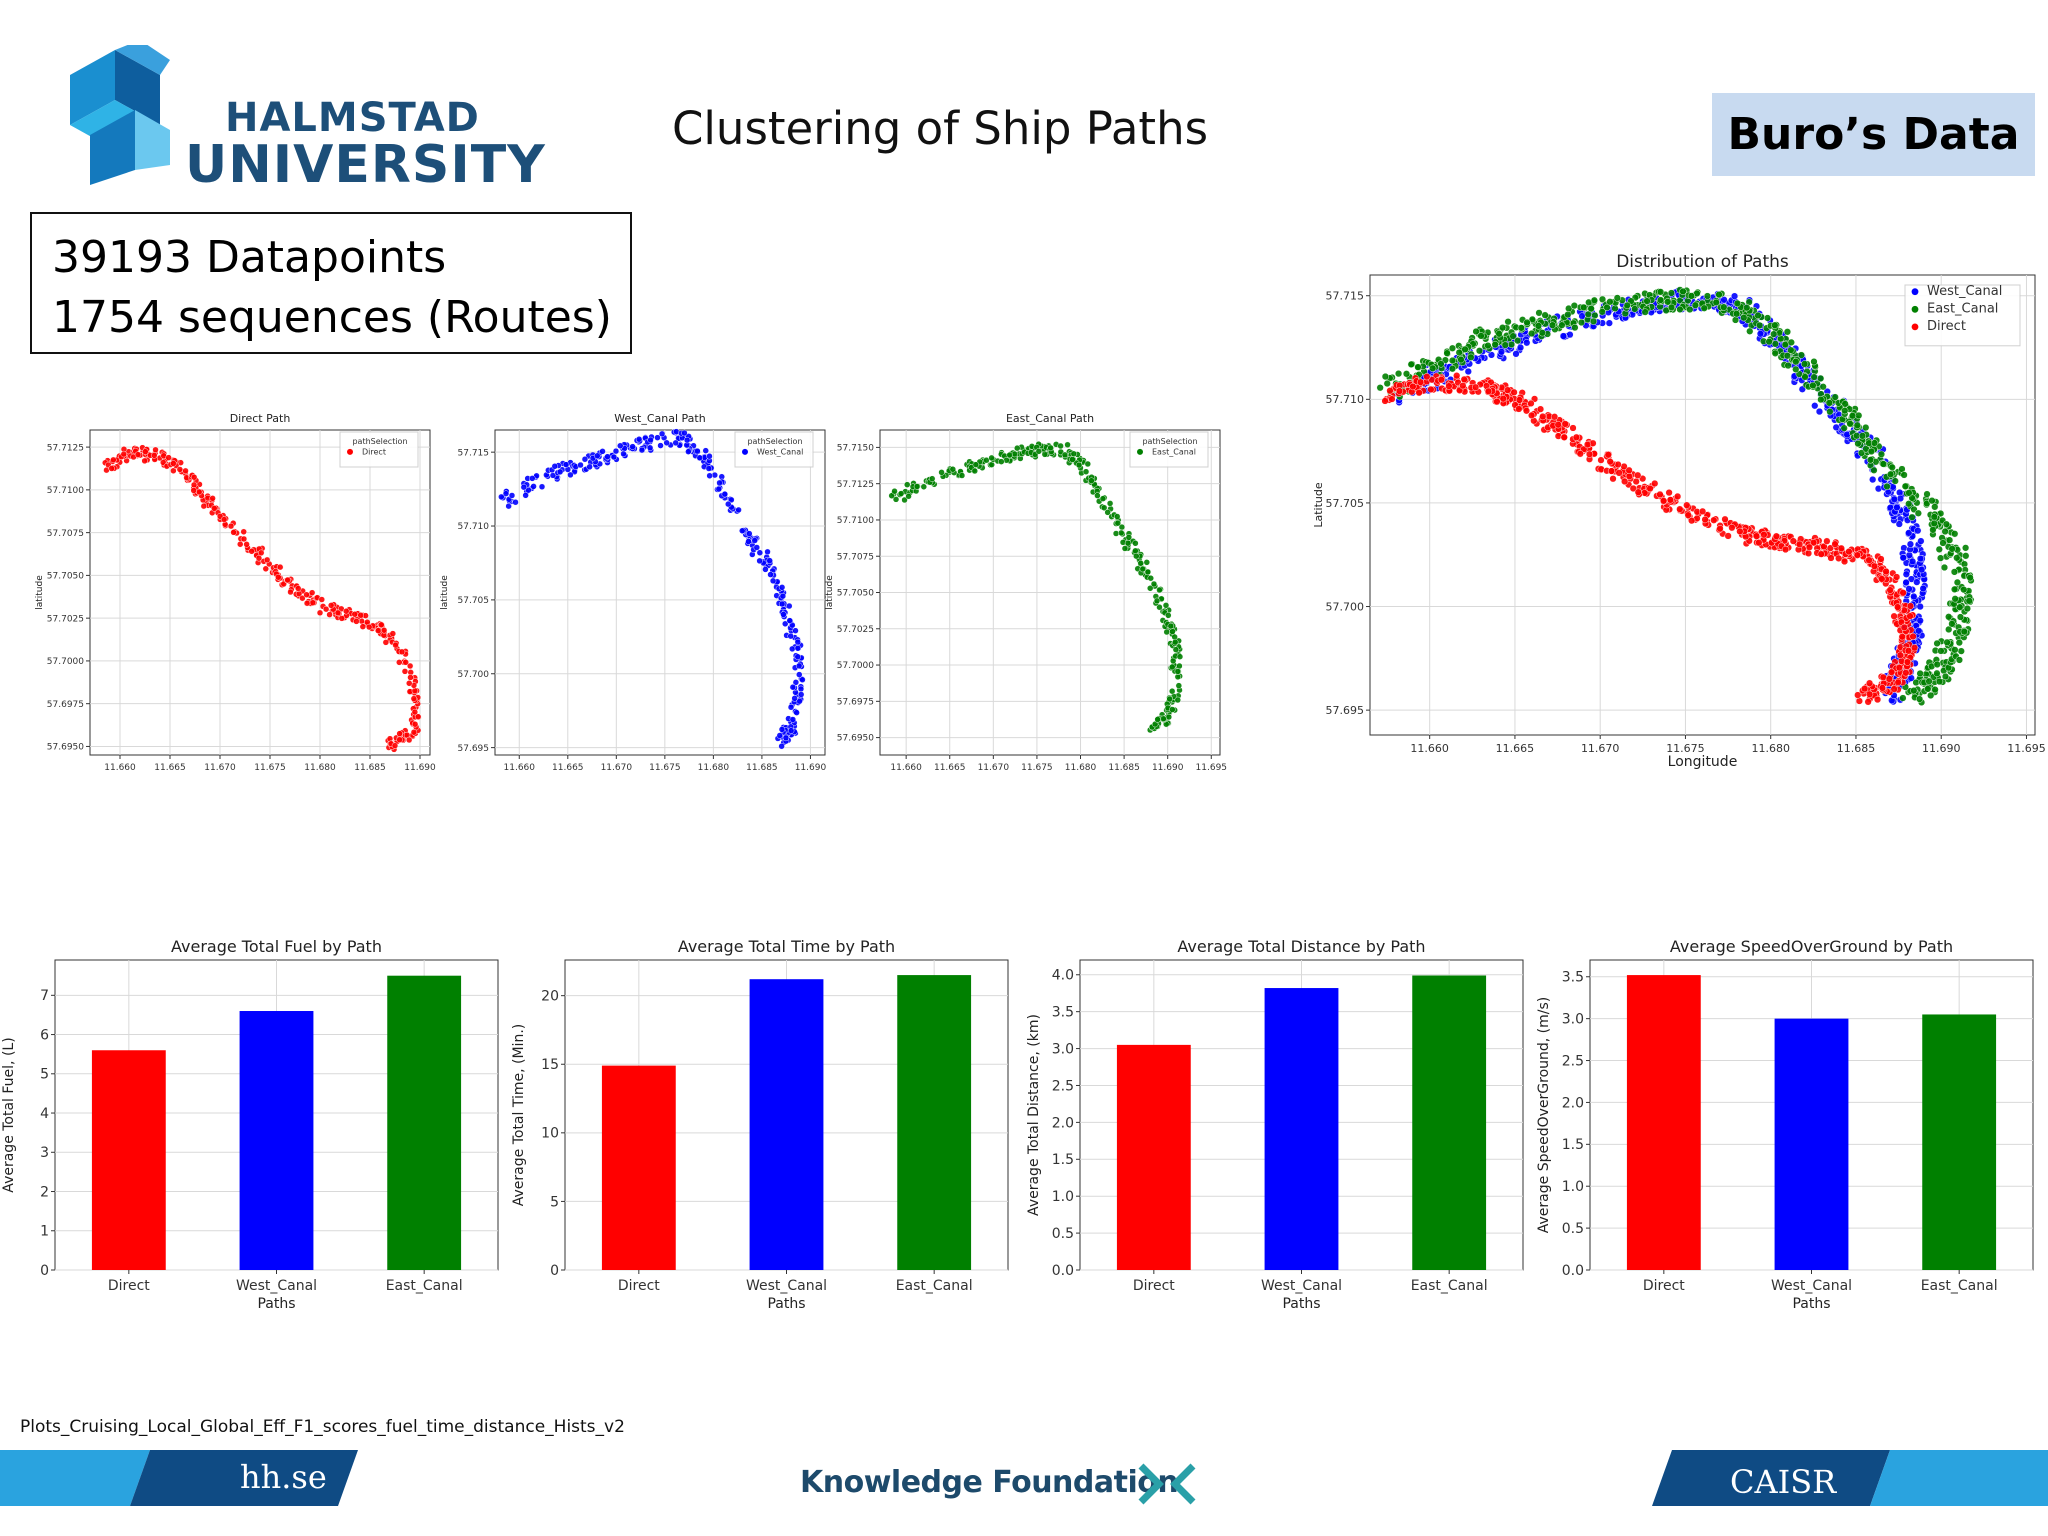  Describe the element at coordinates (9, 1114) in the screenshot. I see `y-axis-label: Average Total Fuel, (L)` at that location.